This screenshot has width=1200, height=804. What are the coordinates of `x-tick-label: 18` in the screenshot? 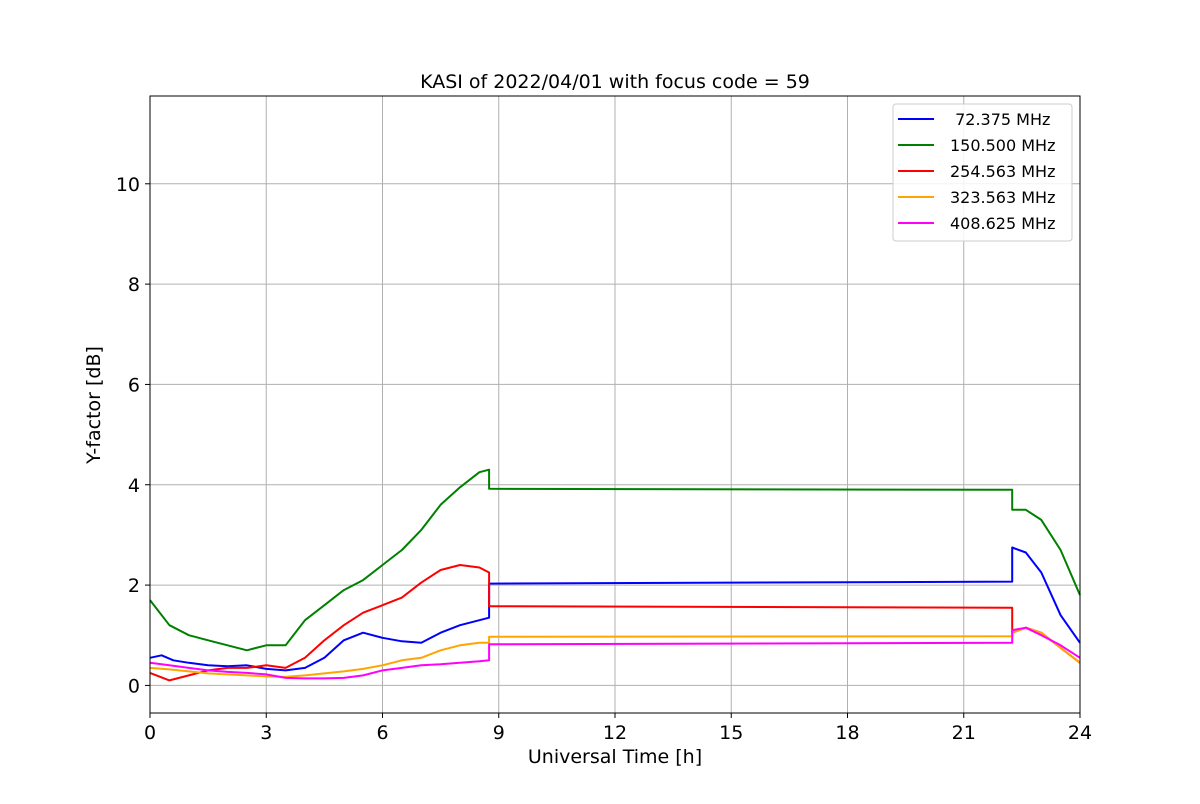 It's located at (847, 733).